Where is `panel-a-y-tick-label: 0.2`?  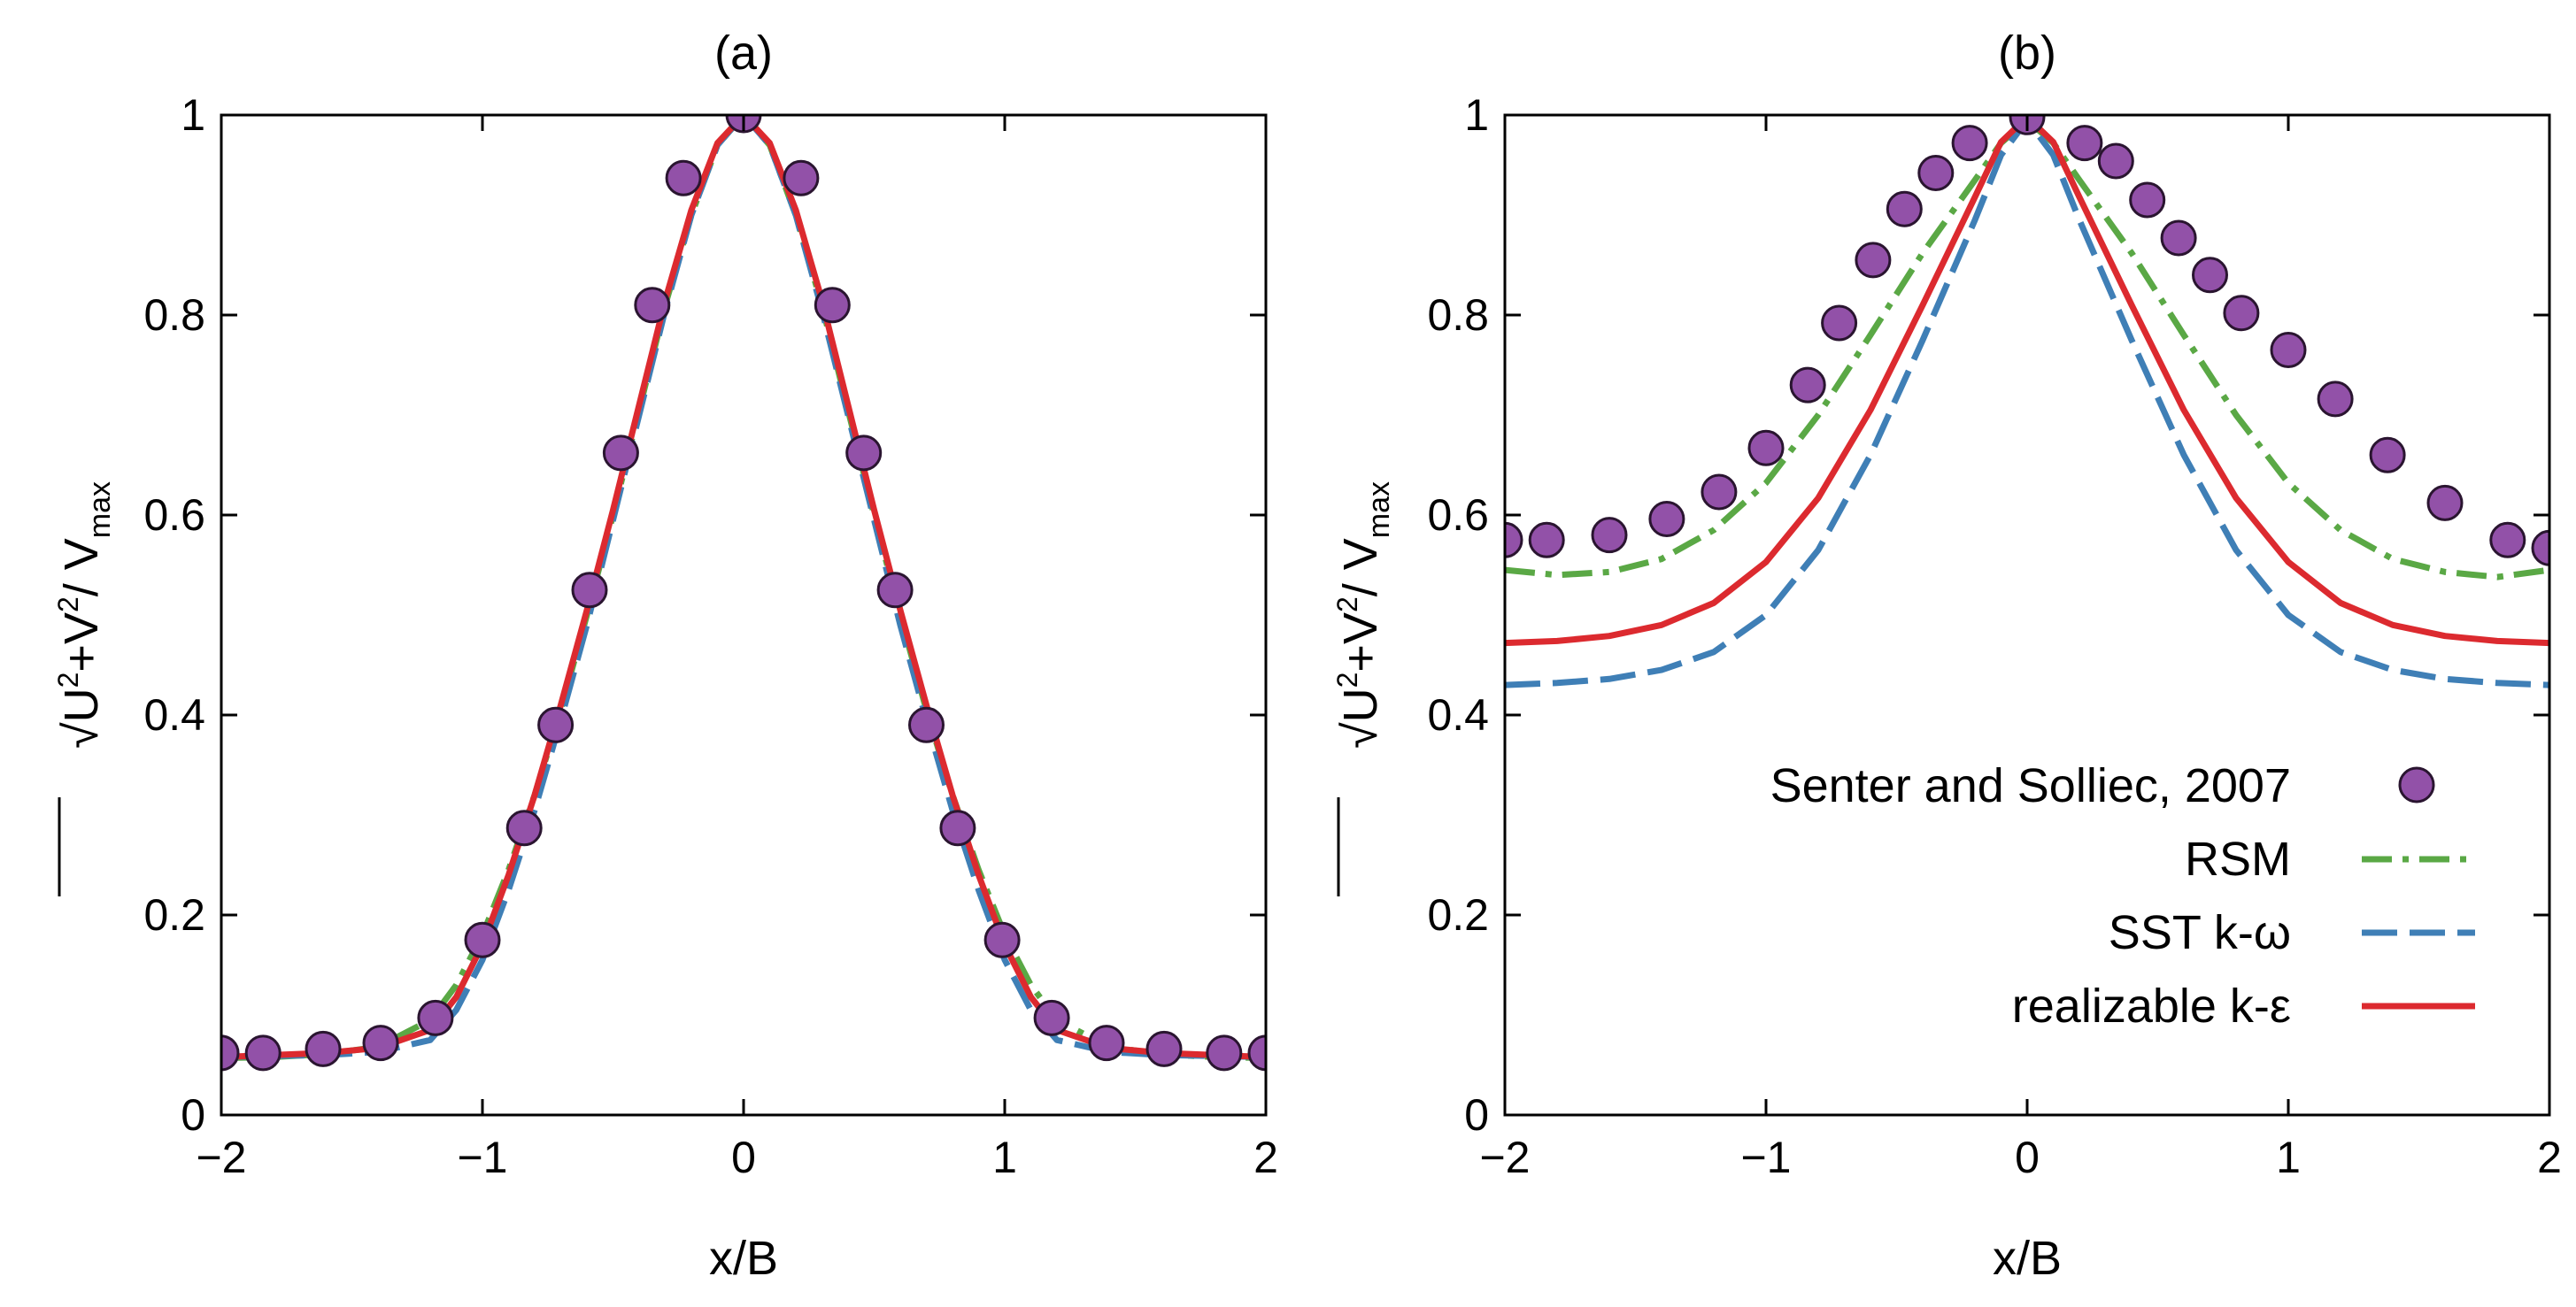
panel-a-y-tick-label: 0.2 is located at coordinates (174, 915).